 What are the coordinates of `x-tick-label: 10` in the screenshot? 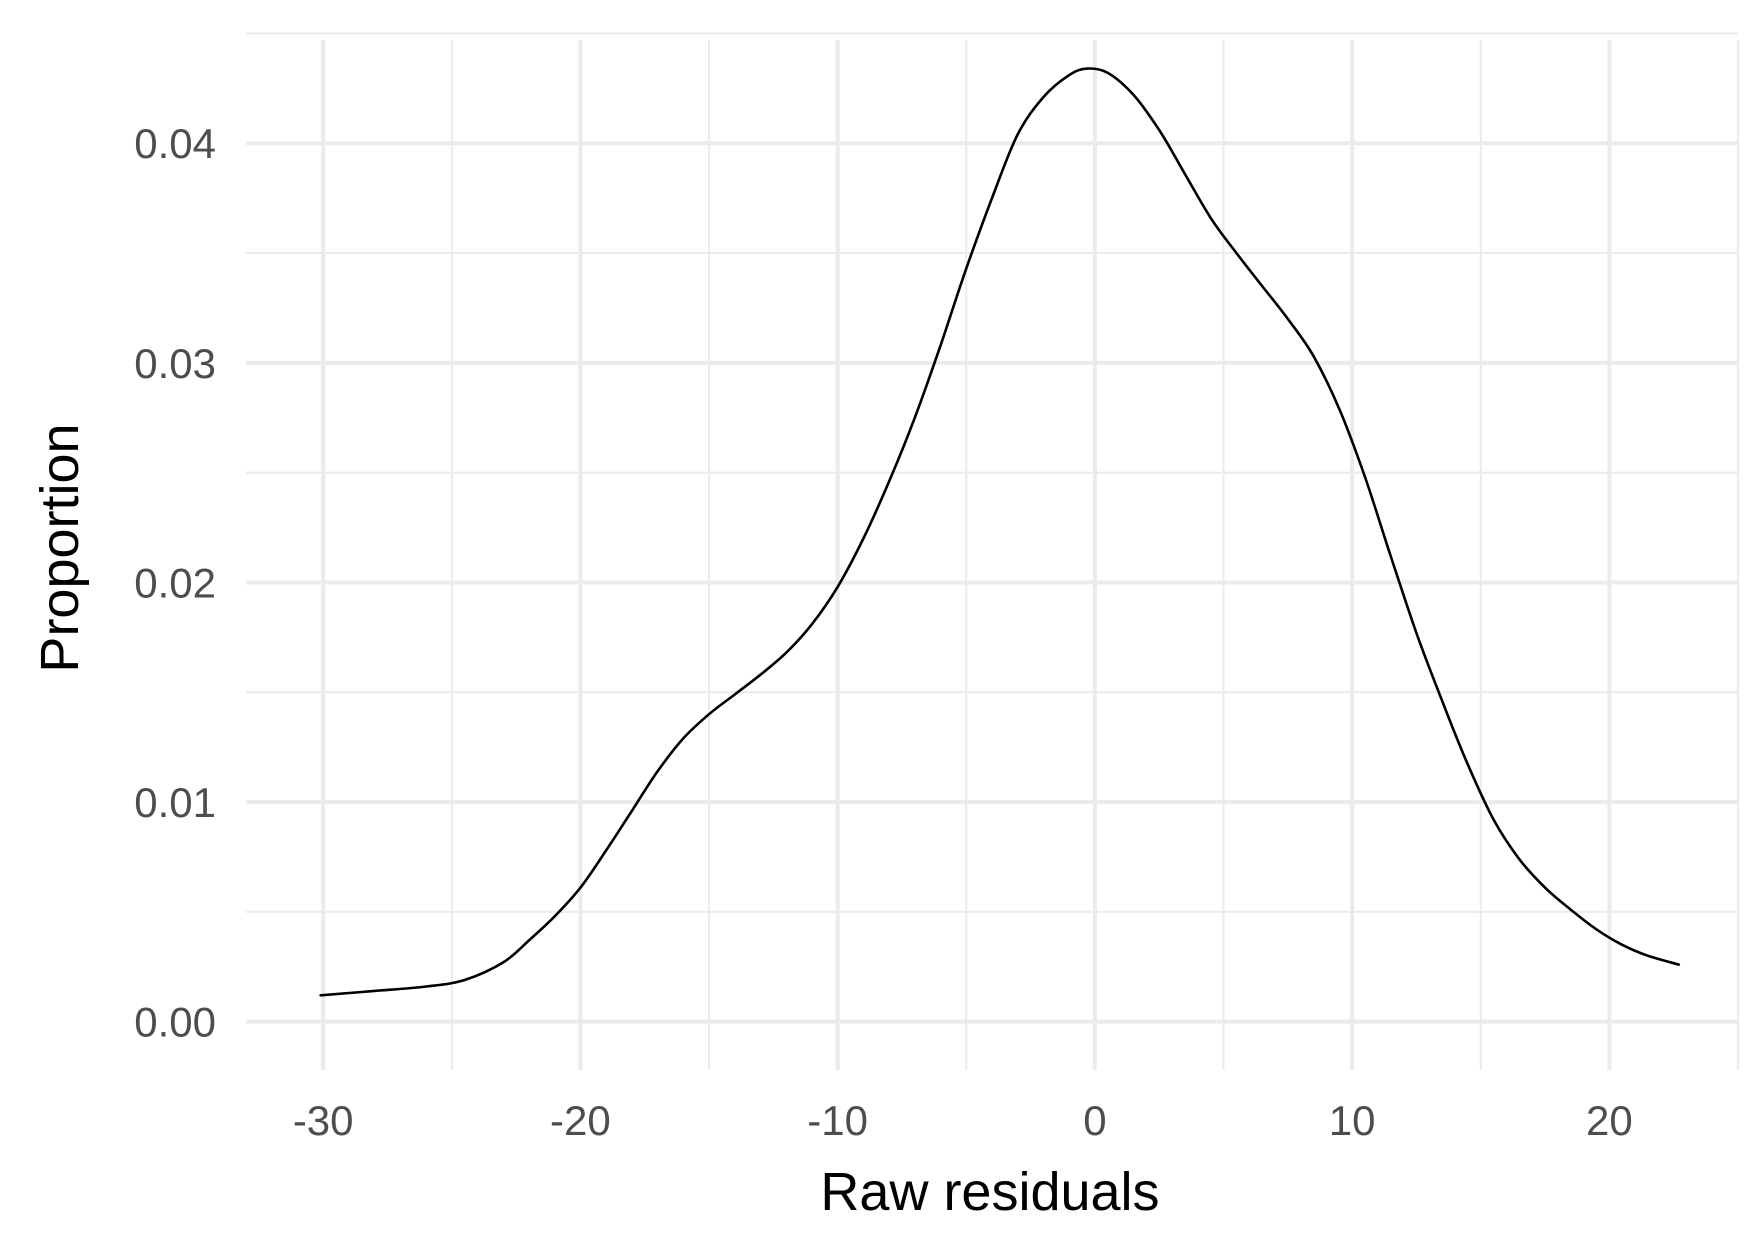 It's located at (1352, 1120).